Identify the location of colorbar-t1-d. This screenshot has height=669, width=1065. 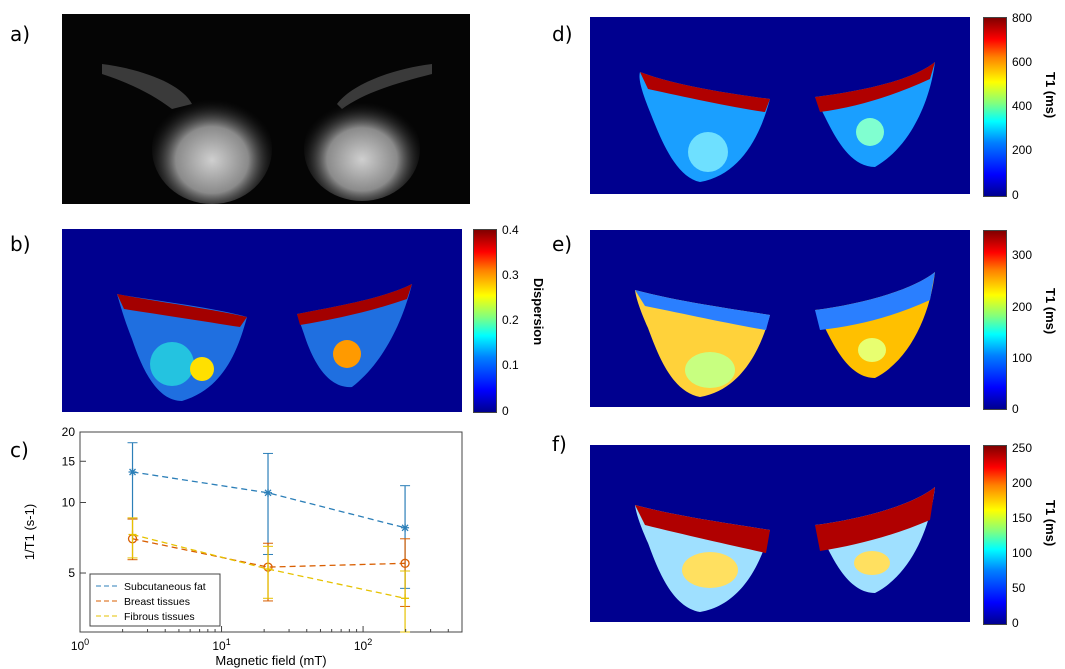
(995, 107).